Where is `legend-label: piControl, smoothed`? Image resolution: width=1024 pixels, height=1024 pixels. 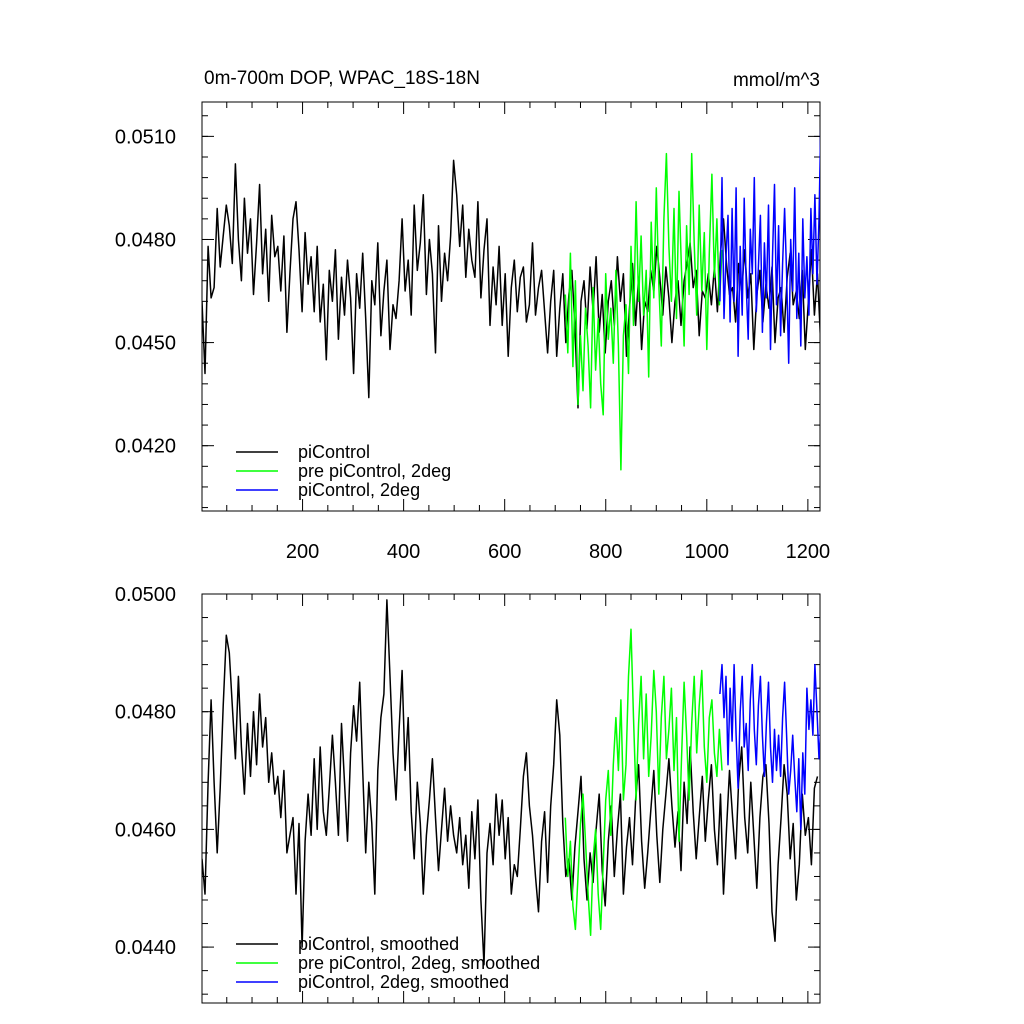
legend-label: piControl, smoothed is located at coordinates (378, 944).